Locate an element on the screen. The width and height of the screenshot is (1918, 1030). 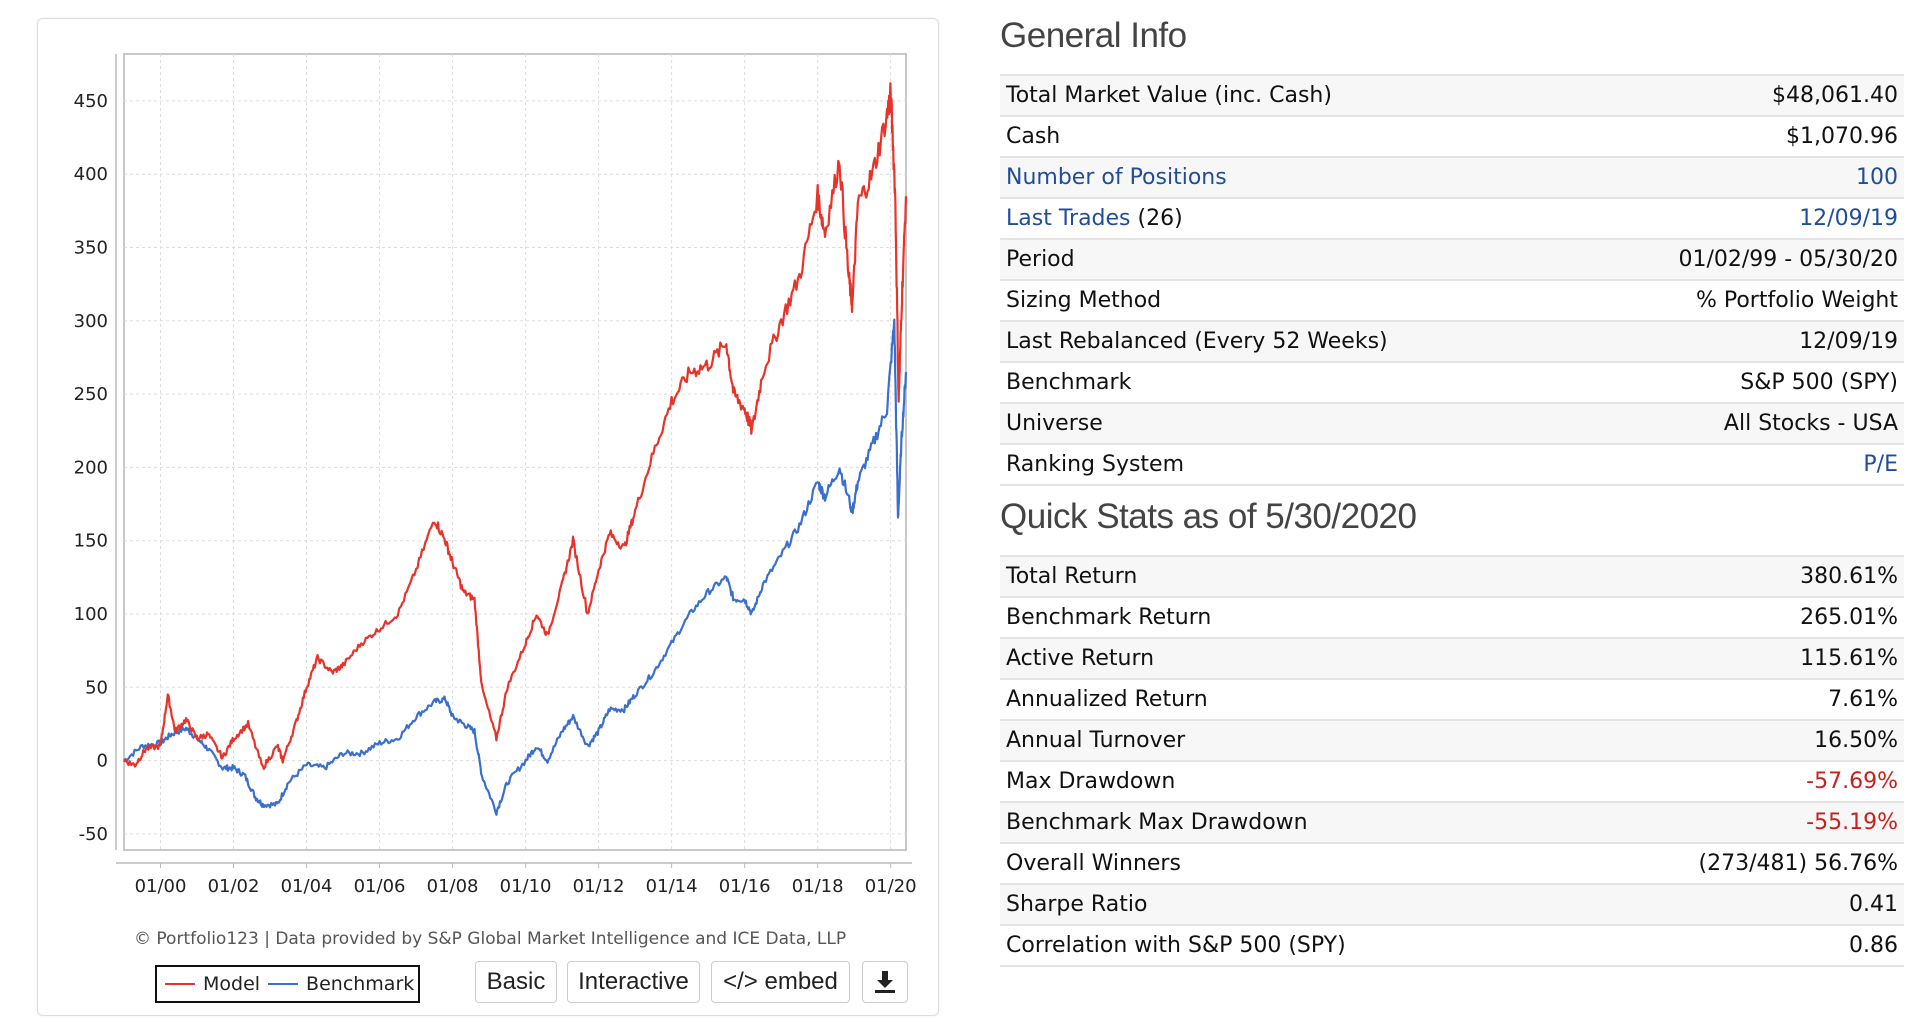
last-trades-link: Last Trades is located at coordinates (1068, 218).